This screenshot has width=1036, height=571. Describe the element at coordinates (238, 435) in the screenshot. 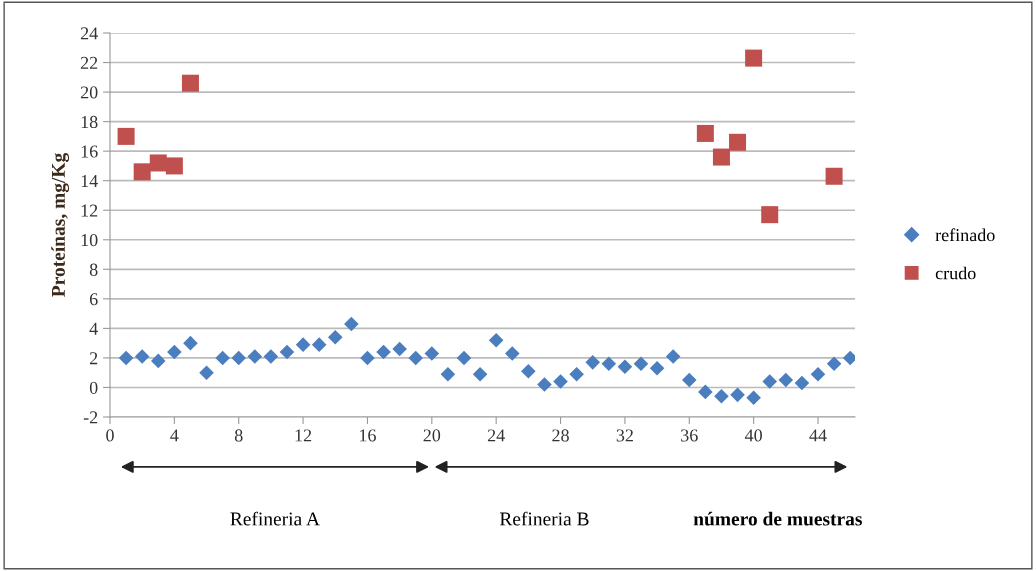

I see `x-tick-label: 8` at that location.